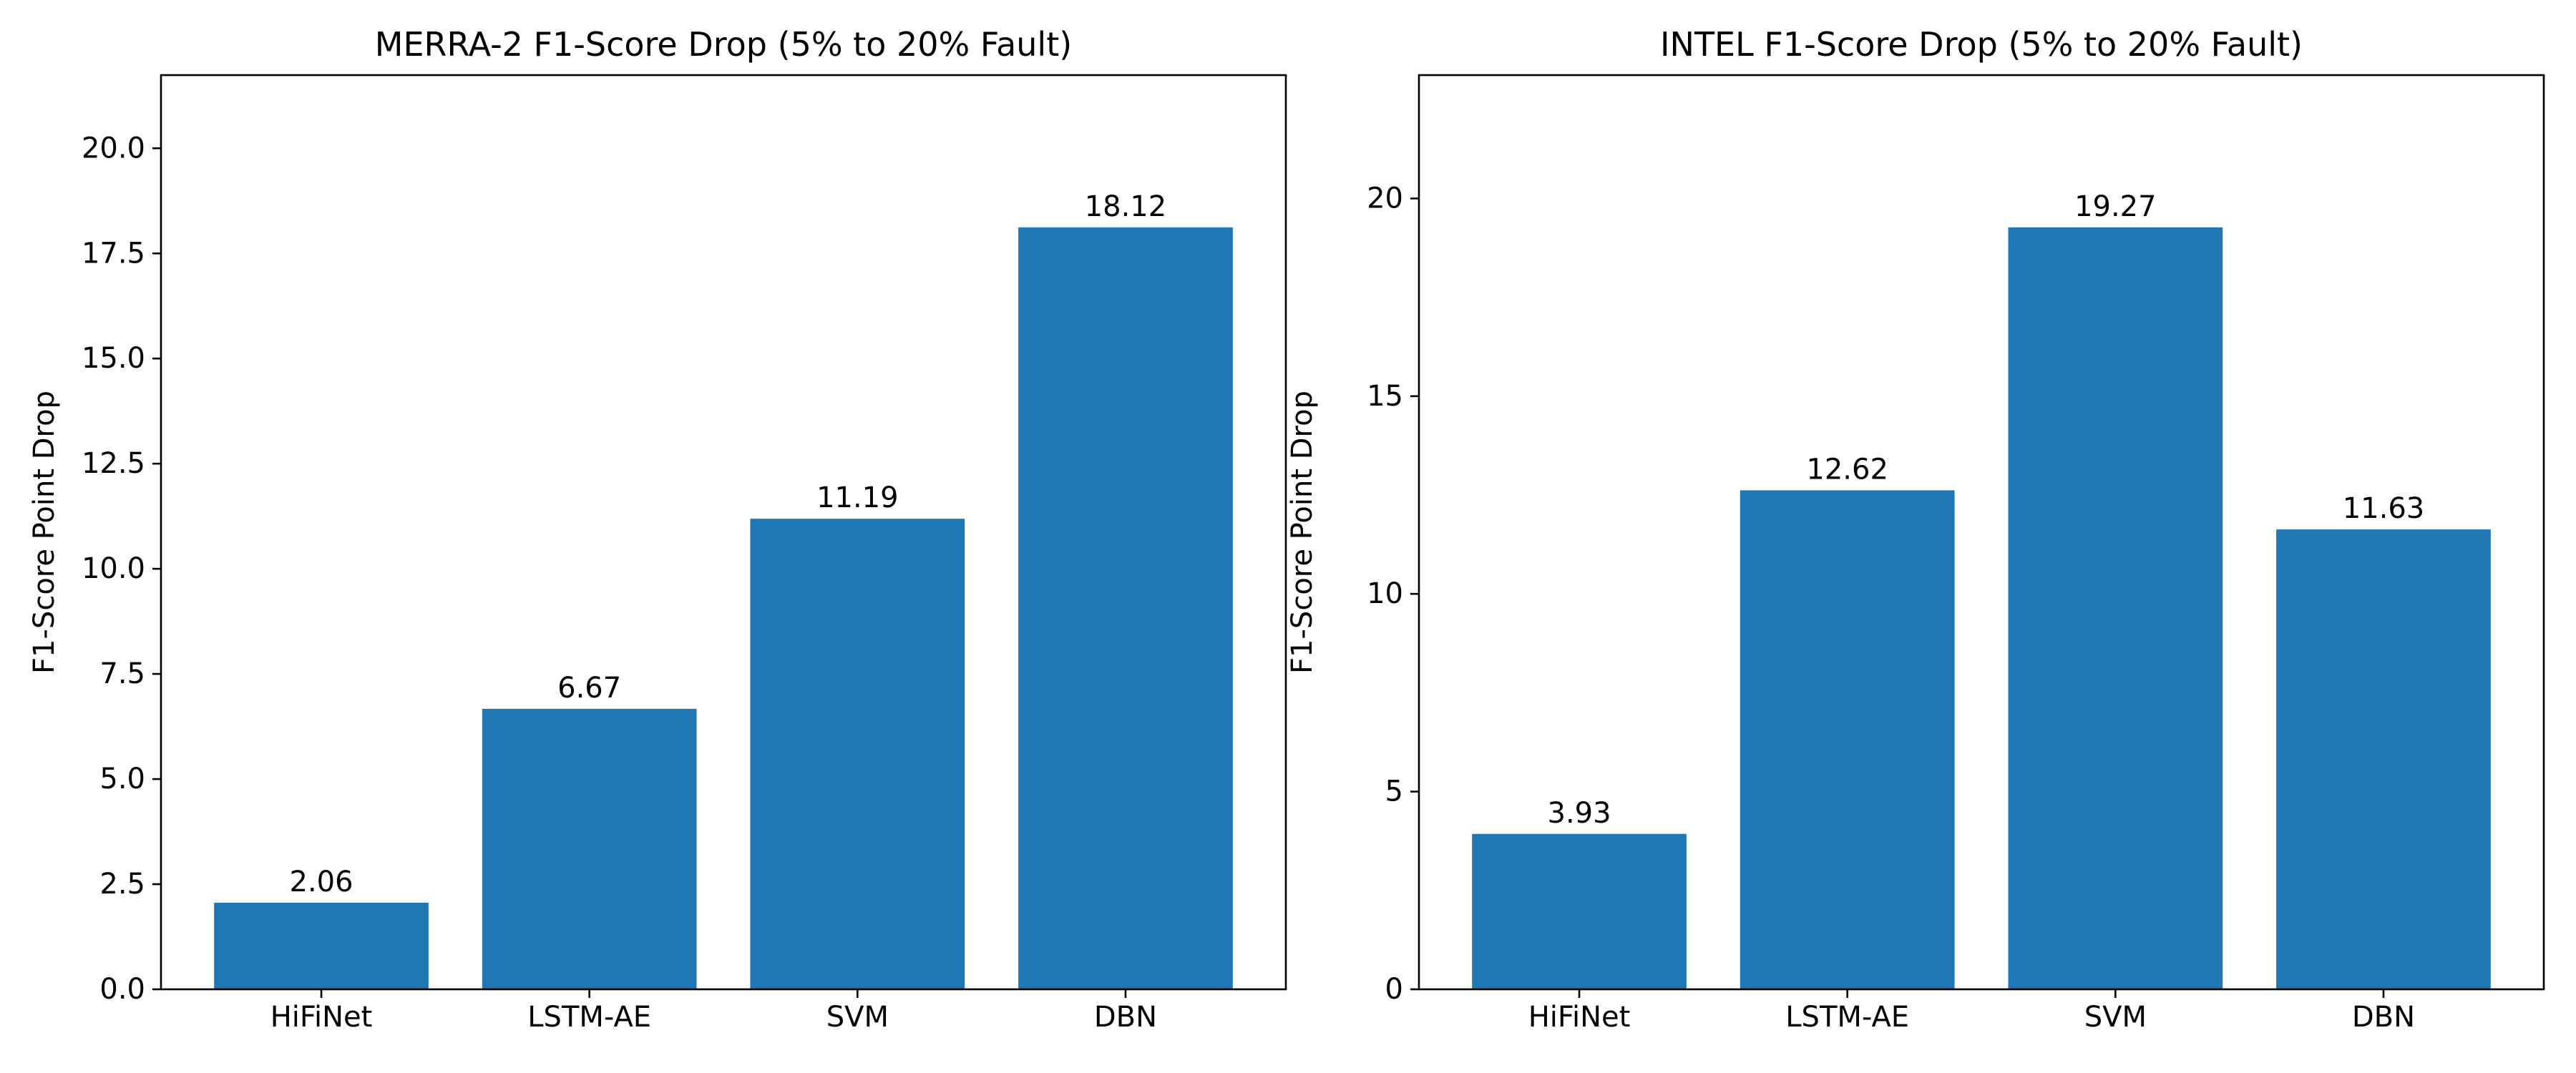 This screenshot has width=2576, height=1073. I want to click on y-tick-label: 15, so click(1385, 396).